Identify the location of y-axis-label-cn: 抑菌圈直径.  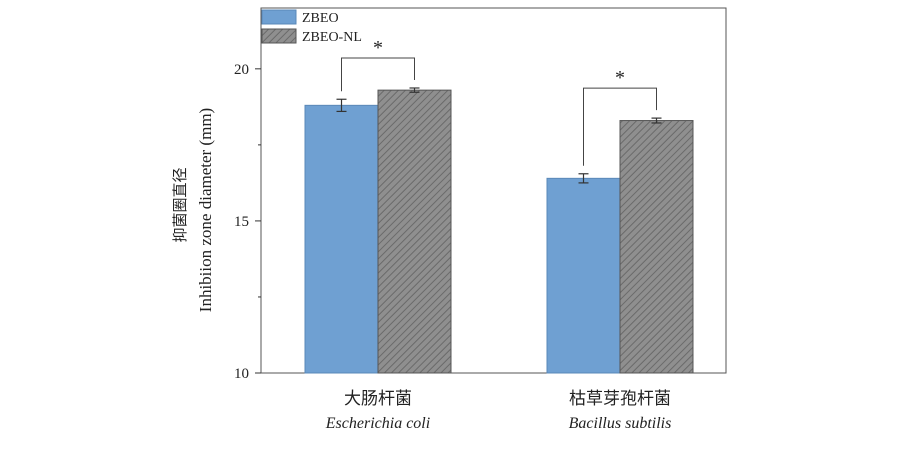
(180, 204).